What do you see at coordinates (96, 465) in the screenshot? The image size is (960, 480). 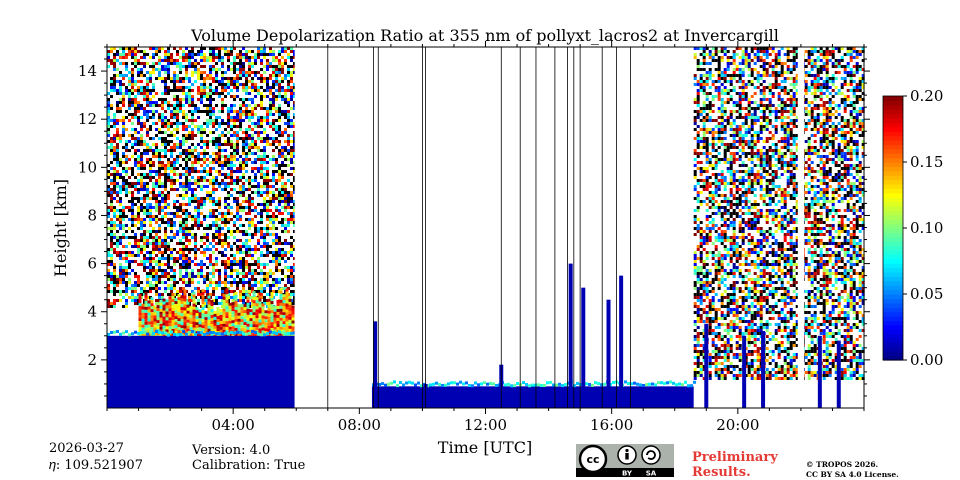 I see `footer-eta: 𝜂: 109.521907` at bounding box center [96, 465].